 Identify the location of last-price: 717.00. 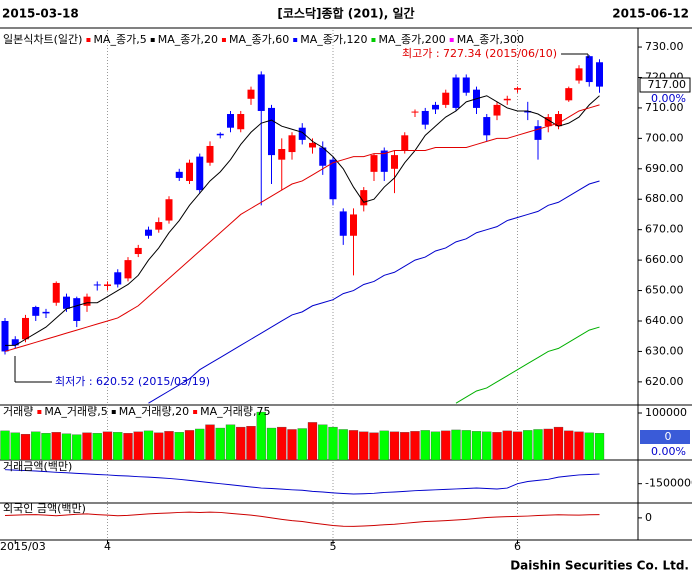
(667, 84).